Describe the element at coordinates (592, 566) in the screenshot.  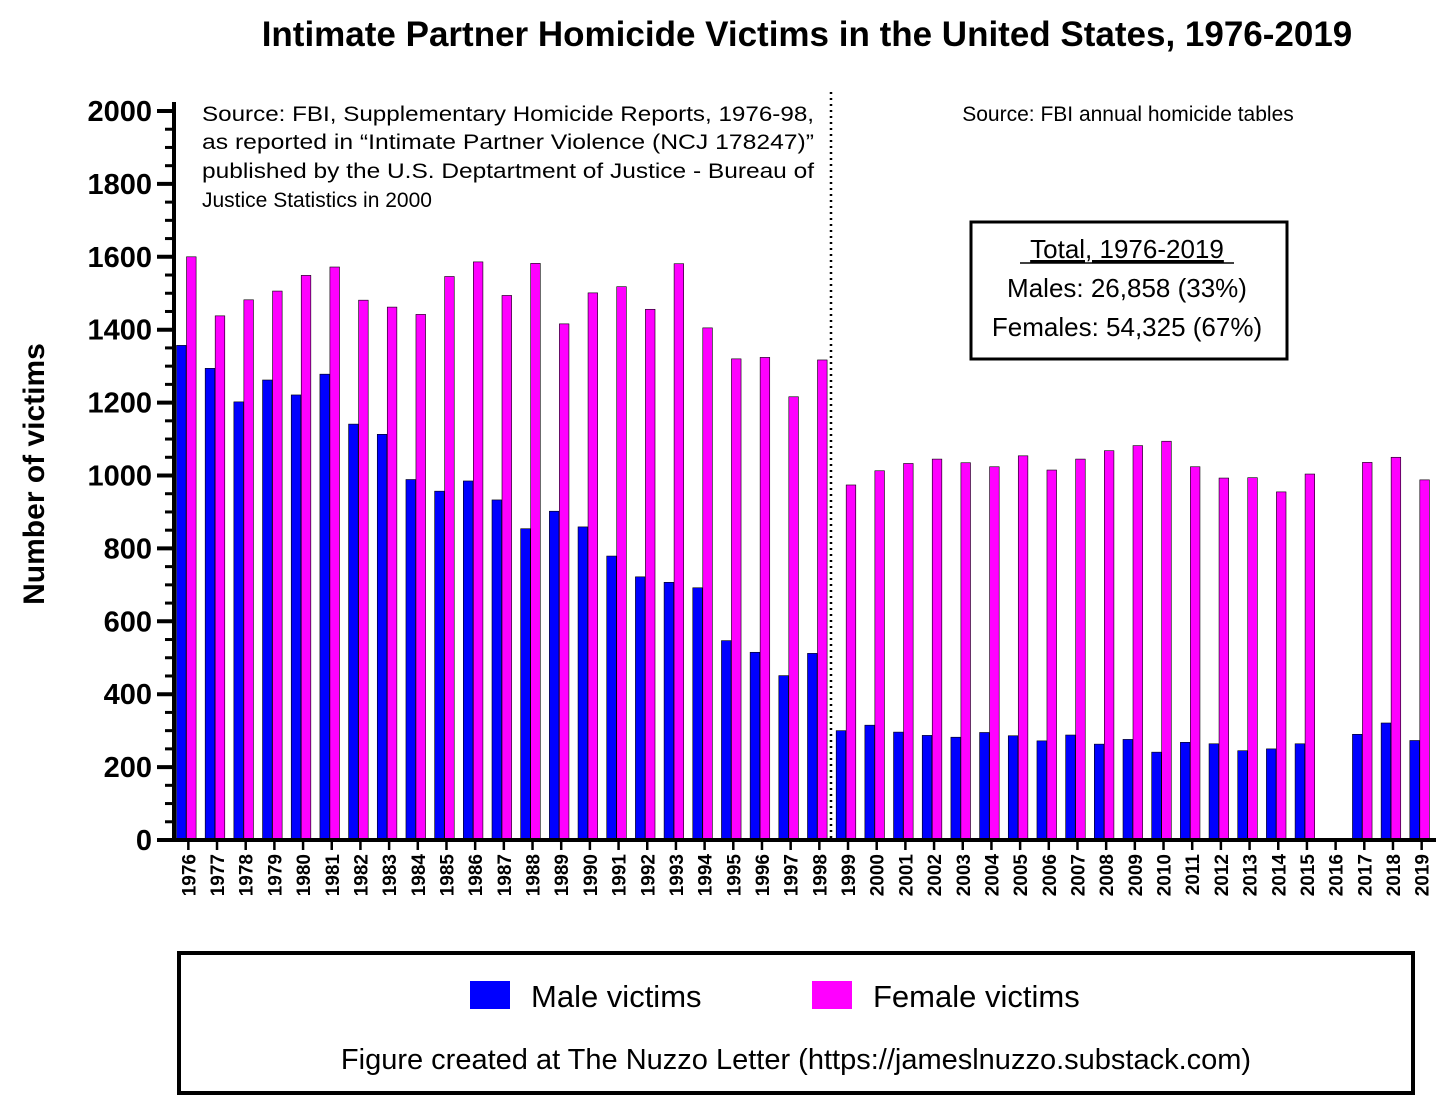
I see `female-bar-1990` at that location.